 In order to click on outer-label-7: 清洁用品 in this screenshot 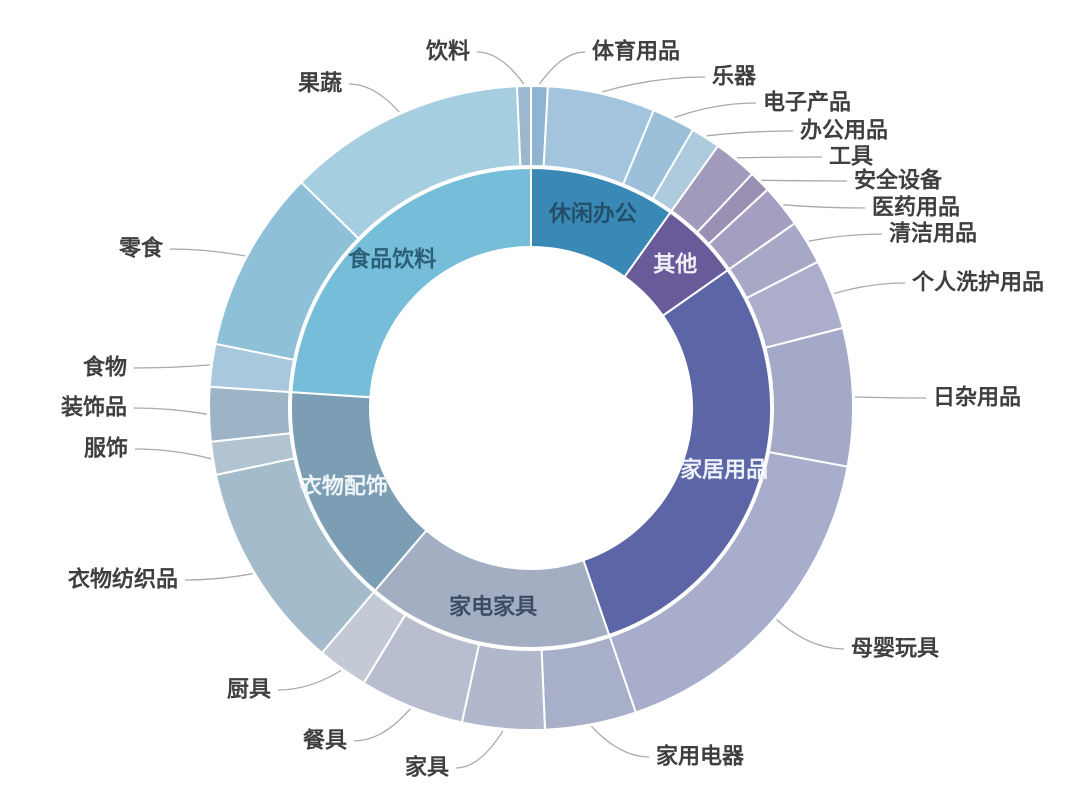, I will do `click(933, 234)`.